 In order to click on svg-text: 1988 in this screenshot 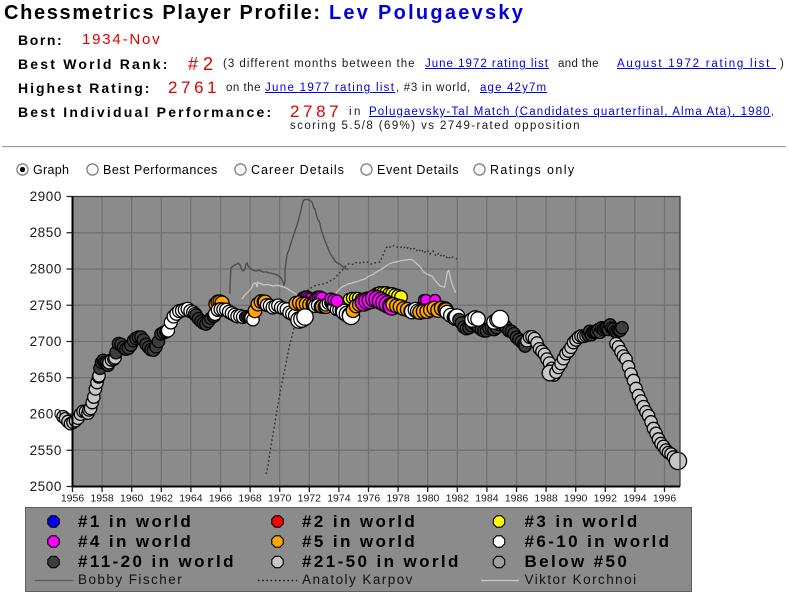, I will do `click(546, 499)`.